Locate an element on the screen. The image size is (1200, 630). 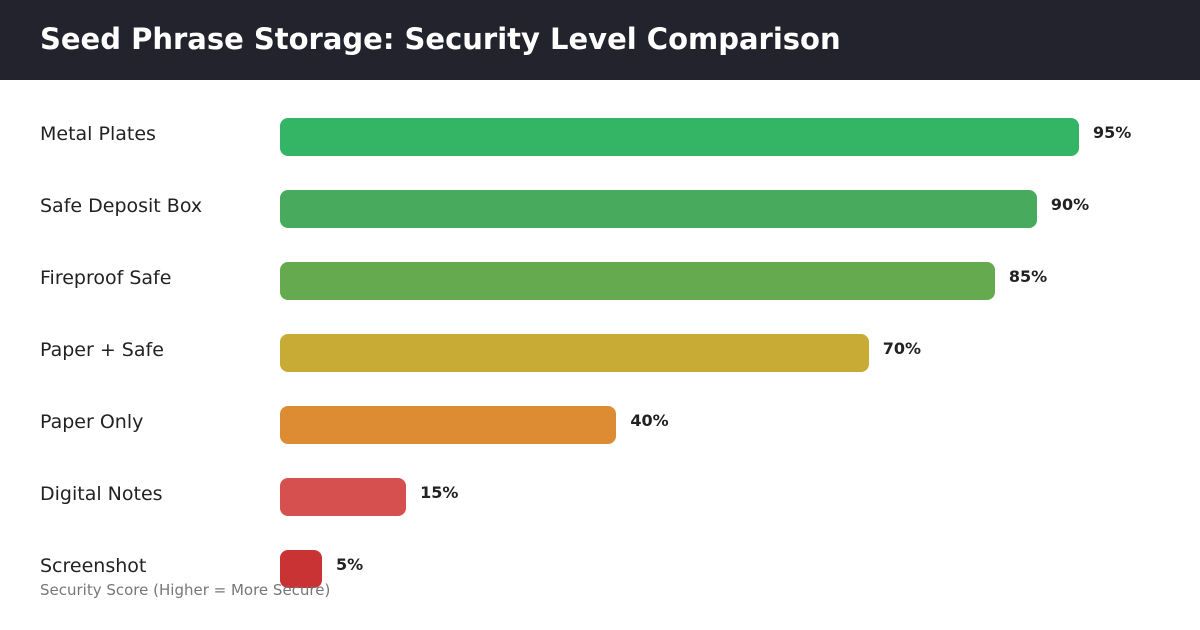
category-label: Fireproof Safe is located at coordinates (106, 278).